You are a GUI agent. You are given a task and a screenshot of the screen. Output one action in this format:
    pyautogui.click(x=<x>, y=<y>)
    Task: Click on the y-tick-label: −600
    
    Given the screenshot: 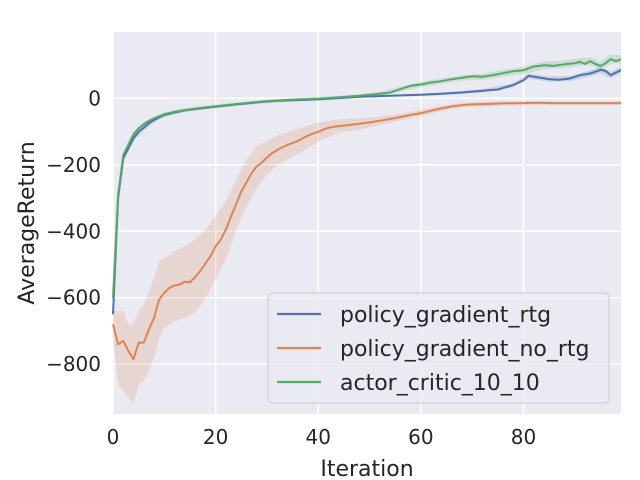 What is the action you would take?
    pyautogui.click(x=73, y=298)
    